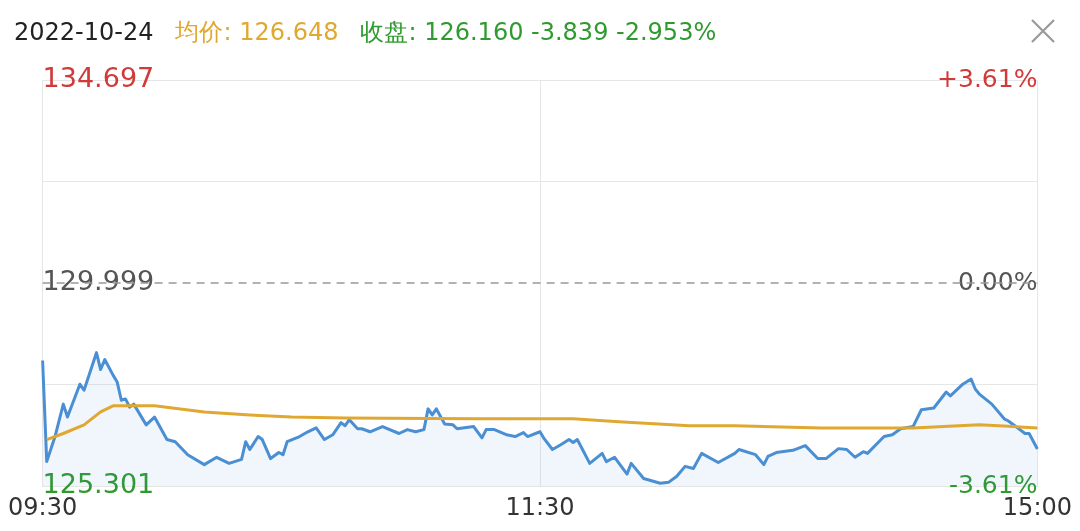 The height and width of the screenshot is (531, 1080). I want to click on chart-title: 2022-10-24, so click(84, 32).